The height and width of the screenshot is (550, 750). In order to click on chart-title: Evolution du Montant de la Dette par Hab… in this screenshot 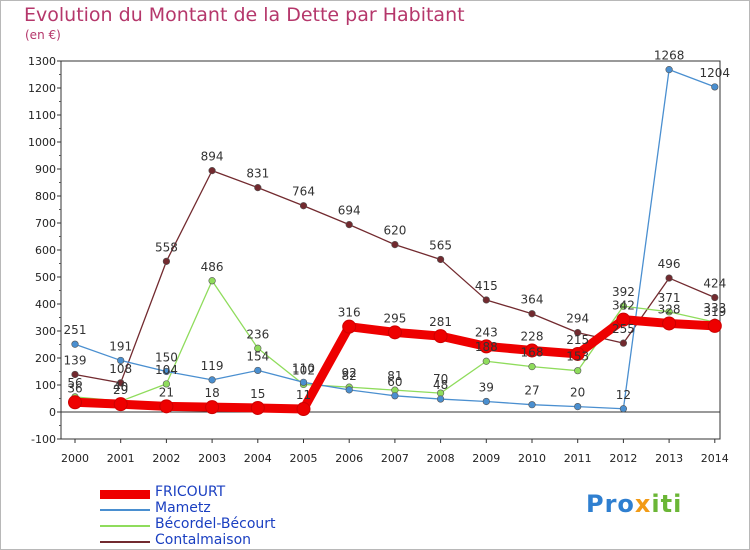, I will do `click(244, 15)`.